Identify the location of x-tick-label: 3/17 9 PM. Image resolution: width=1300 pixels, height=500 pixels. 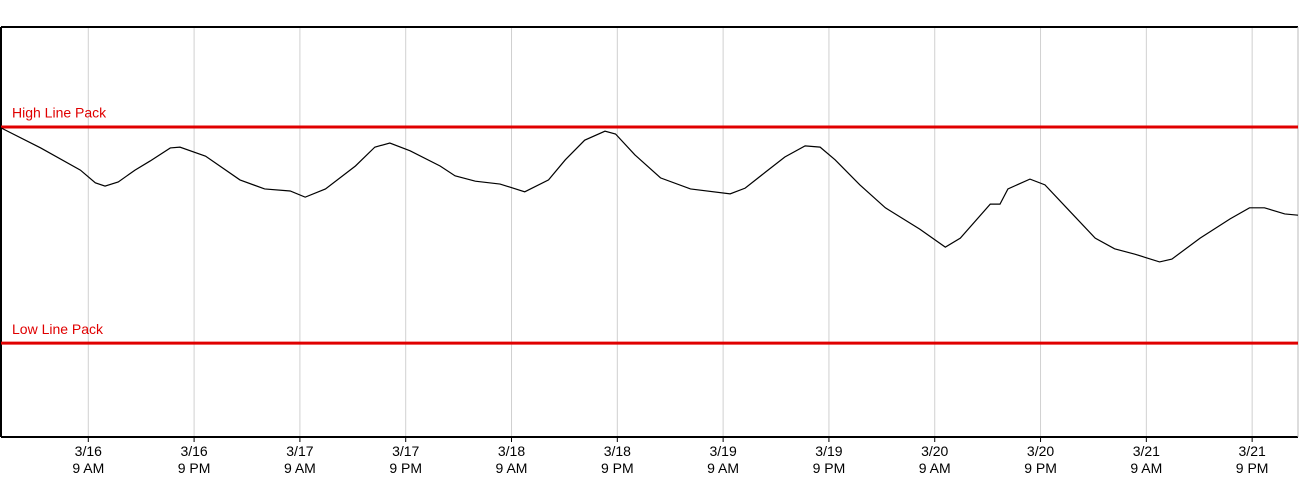
(405, 459).